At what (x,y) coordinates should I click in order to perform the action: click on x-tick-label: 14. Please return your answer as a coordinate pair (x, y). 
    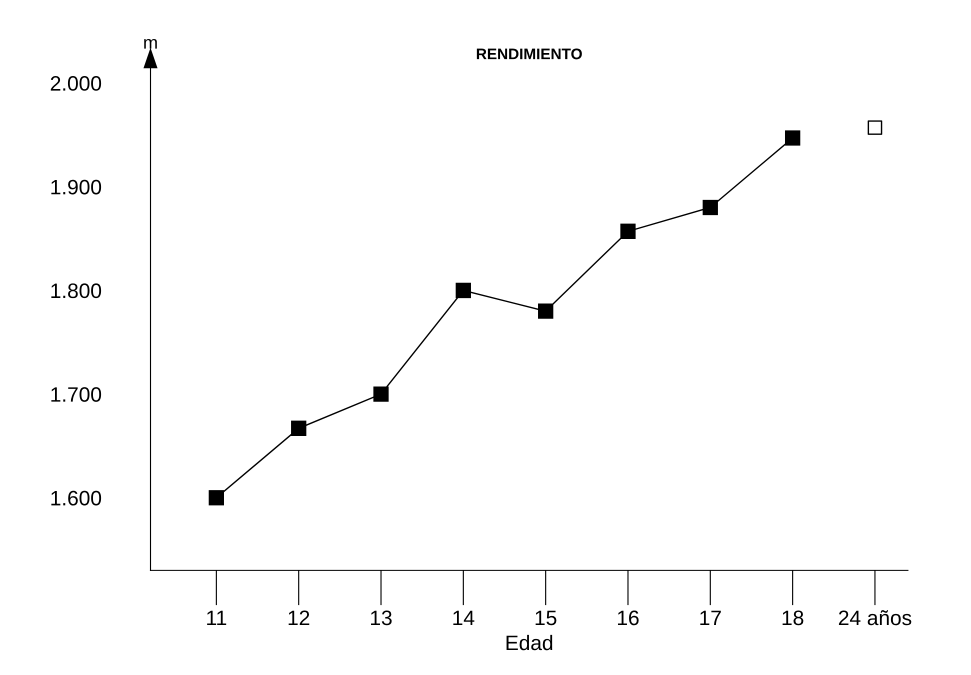
    Looking at the image, I should click on (463, 618).